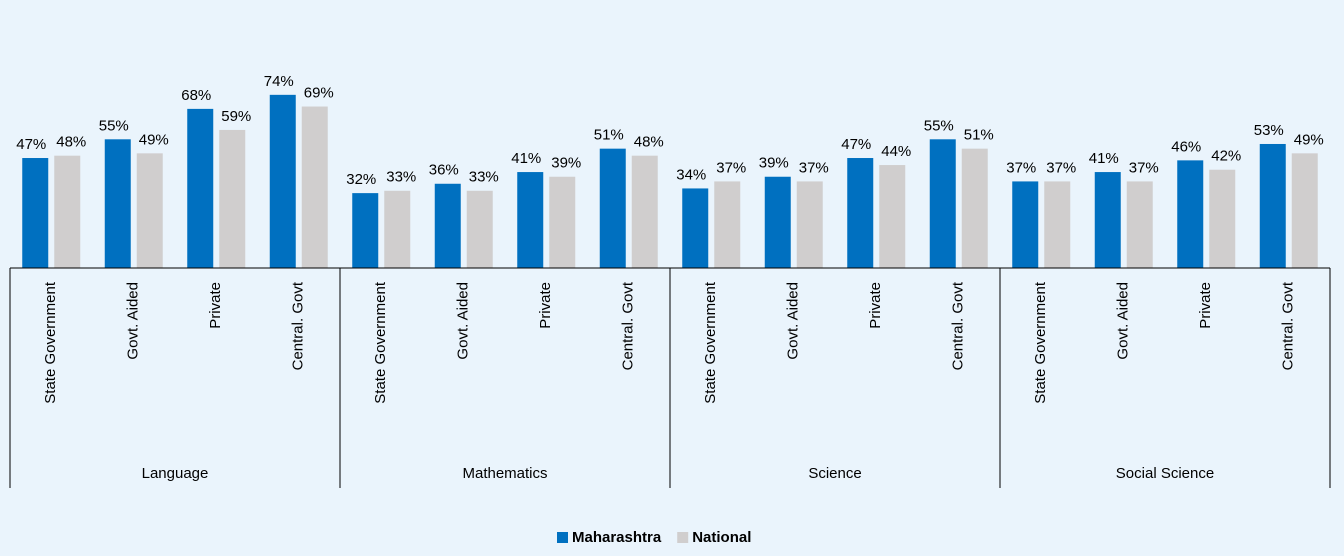  I want to click on value-label: 69%, so click(319, 93).